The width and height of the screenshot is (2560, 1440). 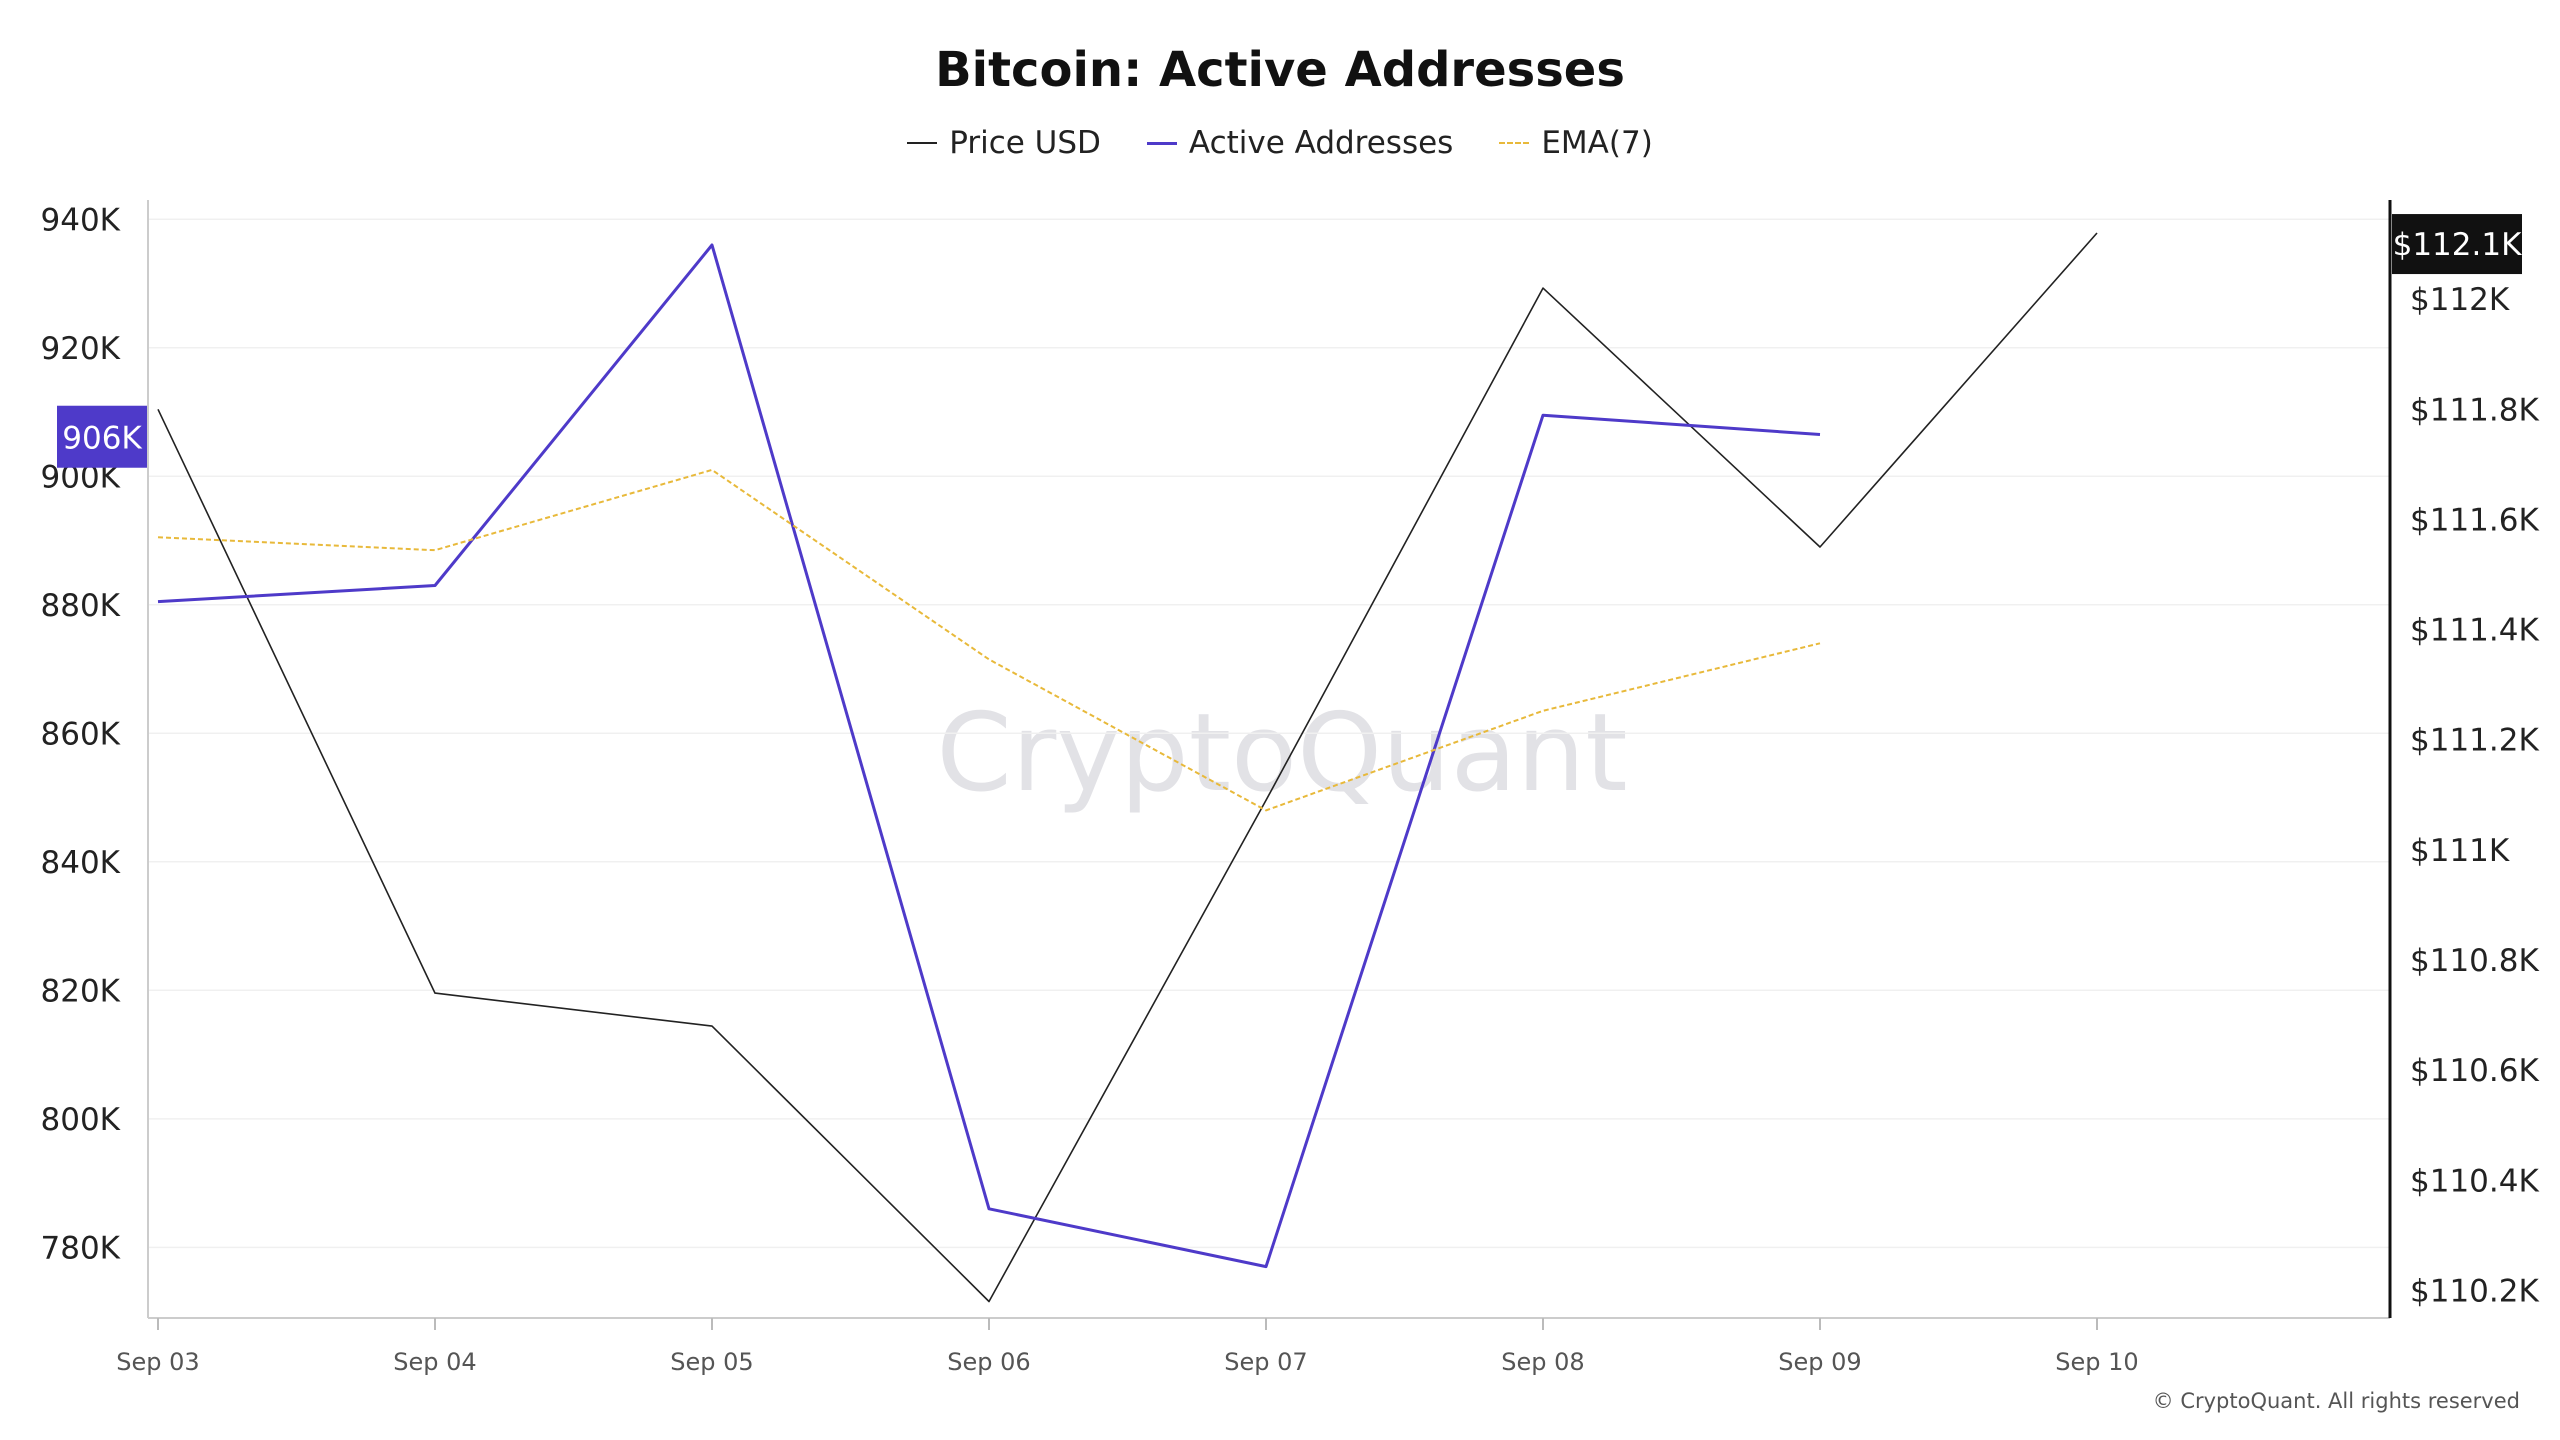 What do you see at coordinates (2336, 1401) in the screenshot?
I see `copyright: © CryptoQuant. All rights reserved` at bounding box center [2336, 1401].